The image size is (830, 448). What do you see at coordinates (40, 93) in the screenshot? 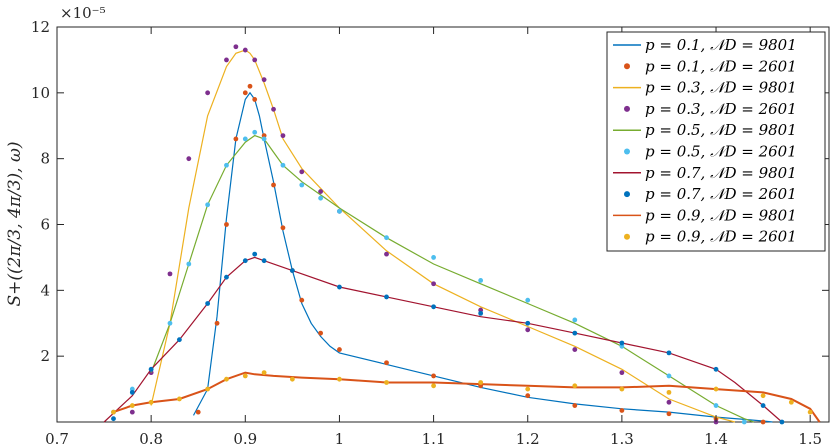
I see `y-tick-label-4: 10` at bounding box center [40, 93].